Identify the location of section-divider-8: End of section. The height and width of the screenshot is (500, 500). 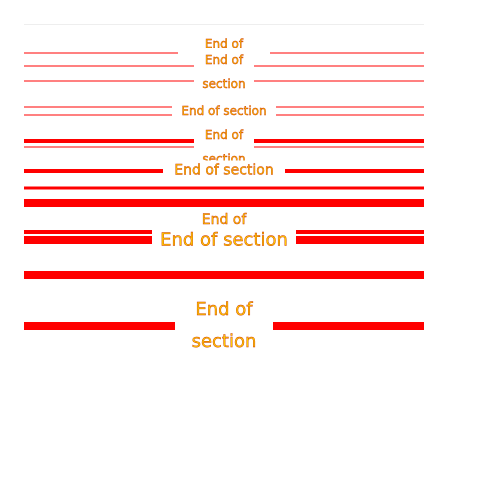
(224, 240).